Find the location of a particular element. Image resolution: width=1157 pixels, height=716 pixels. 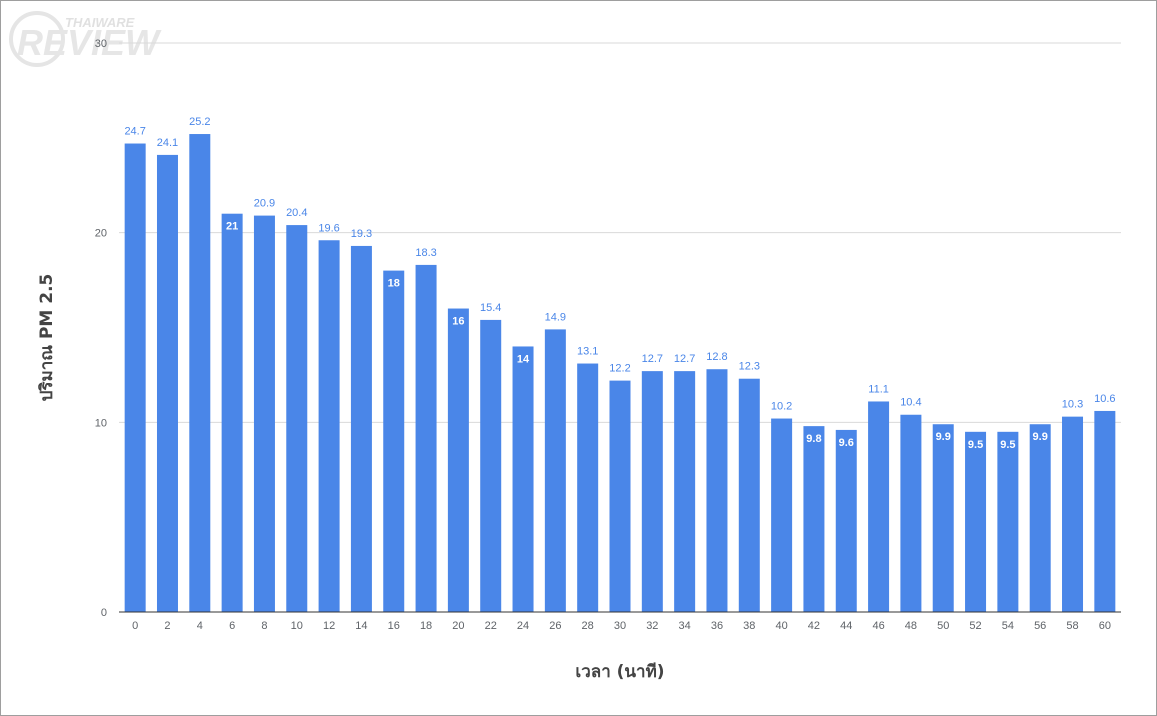

x-tick-label-56: 56 is located at coordinates (1040, 626).